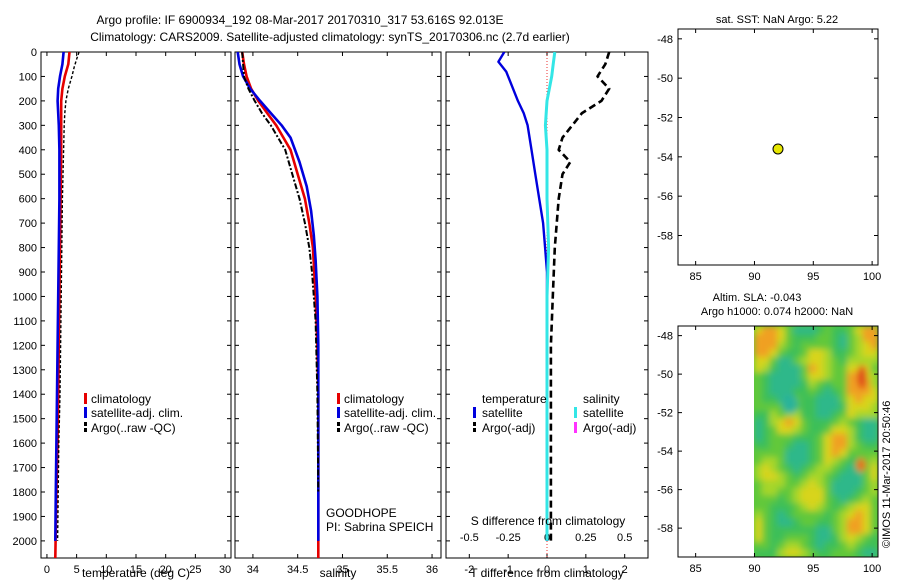 The height and width of the screenshot is (580, 900). Describe the element at coordinates (85, 424) in the screenshot. I see `legend-swatch-argo` at that location.